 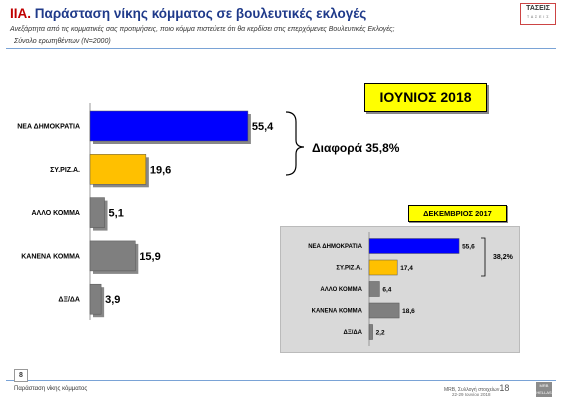 What do you see at coordinates (349, 269) in the screenshot?
I see `inset-category-label: ΣΥ.ΡΙΖ.Α.` at bounding box center [349, 269].